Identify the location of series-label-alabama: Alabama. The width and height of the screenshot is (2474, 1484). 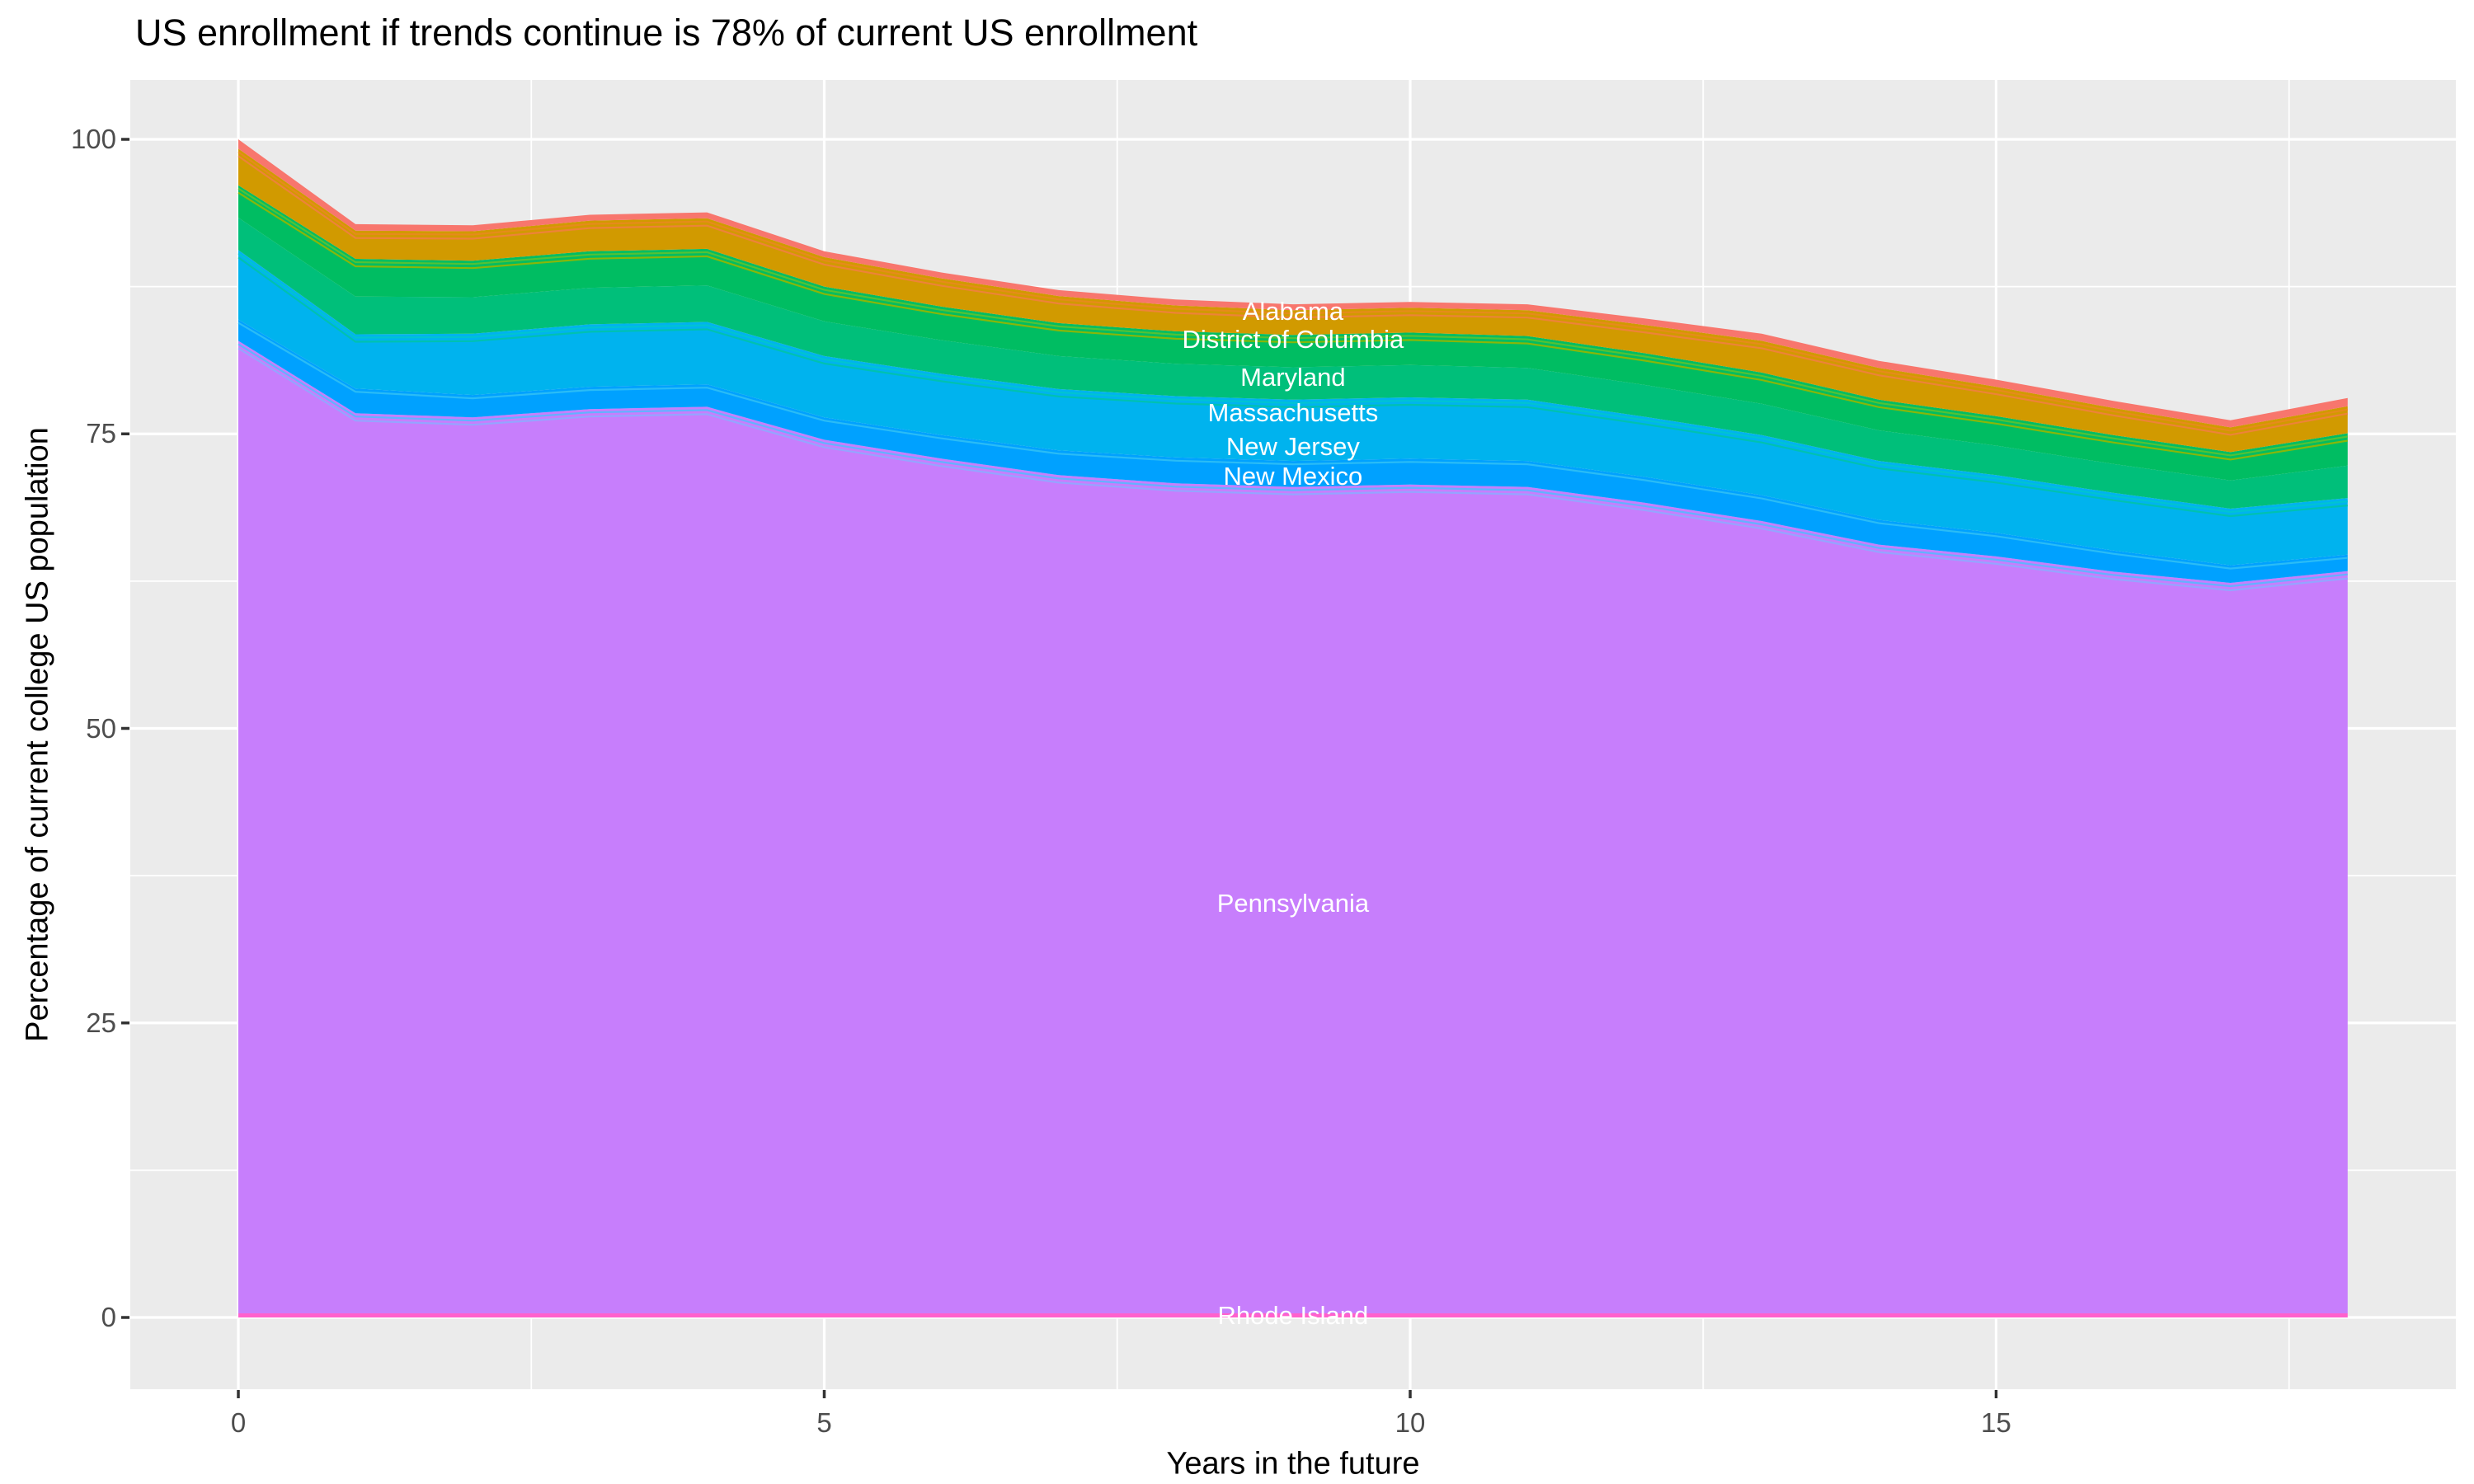
(1293, 311).